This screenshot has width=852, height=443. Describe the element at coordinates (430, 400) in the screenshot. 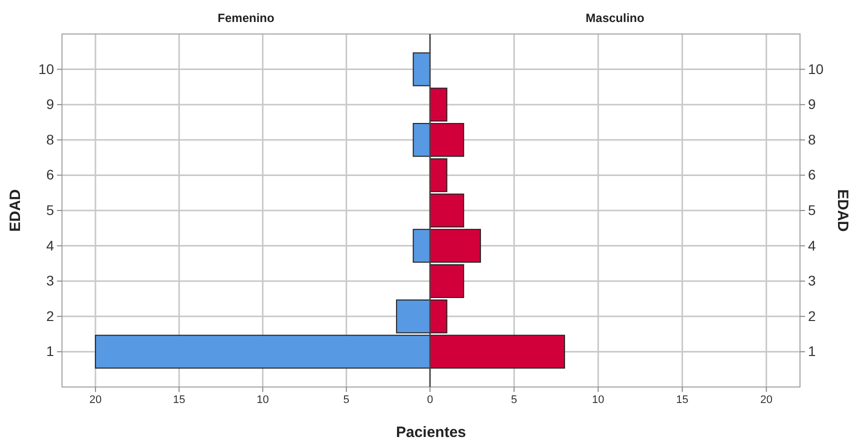

I see `x-tick-label: 0` at that location.